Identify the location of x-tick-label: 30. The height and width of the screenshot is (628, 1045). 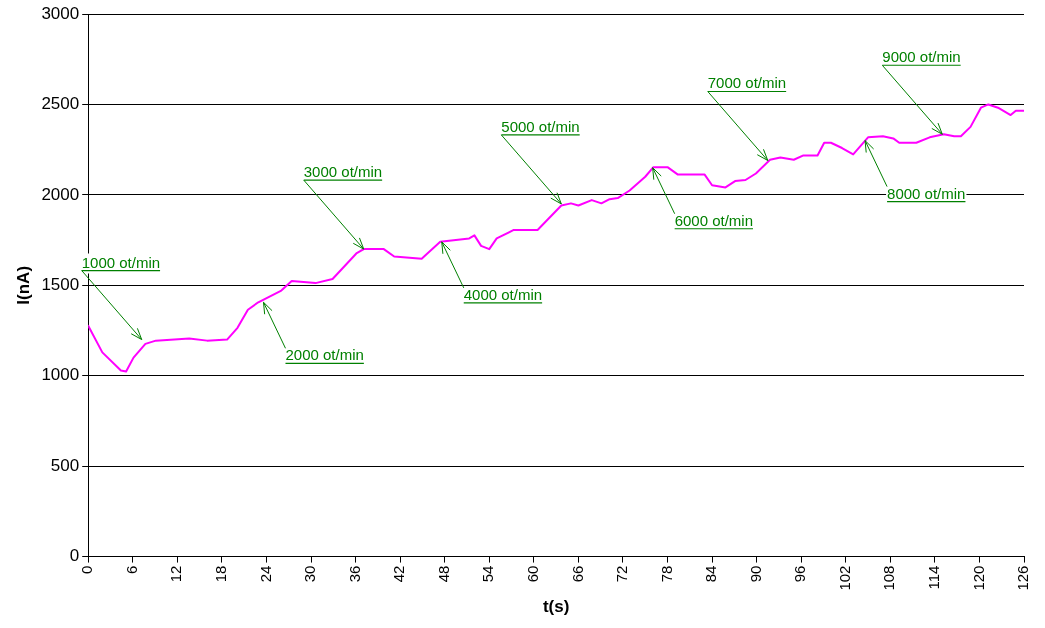
(310, 574).